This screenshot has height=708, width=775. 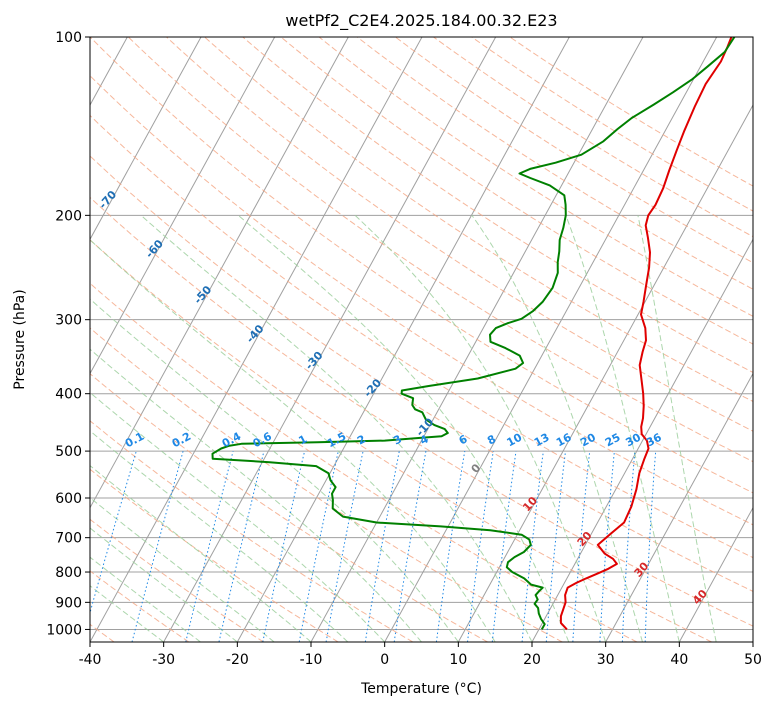 I want to click on x-tick-label: -30, so click(x=163, y=660).